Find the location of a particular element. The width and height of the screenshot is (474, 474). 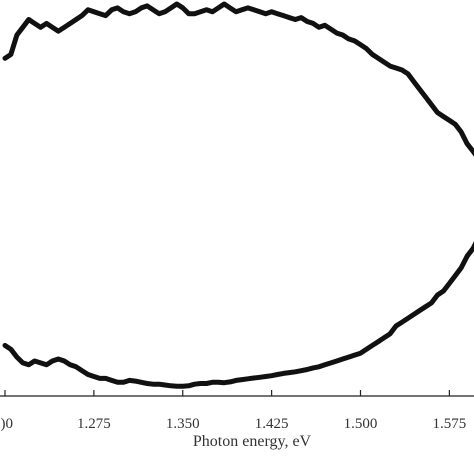

x-tick-label: 1.575 is located at coordinates (450, 424).